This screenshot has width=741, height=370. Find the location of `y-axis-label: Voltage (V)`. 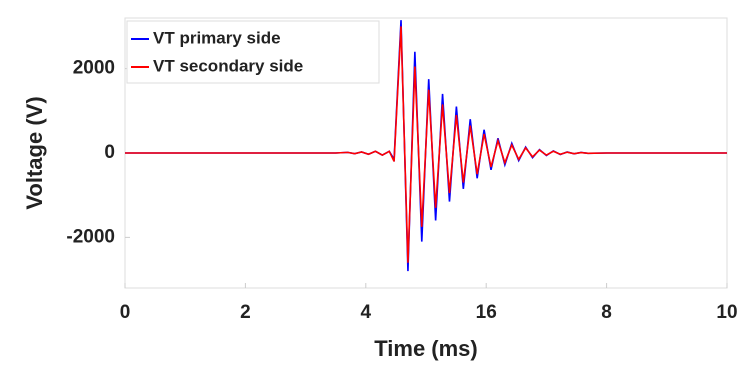

y-axis-label: Voltage (V) is located at coordinates (34, 152).